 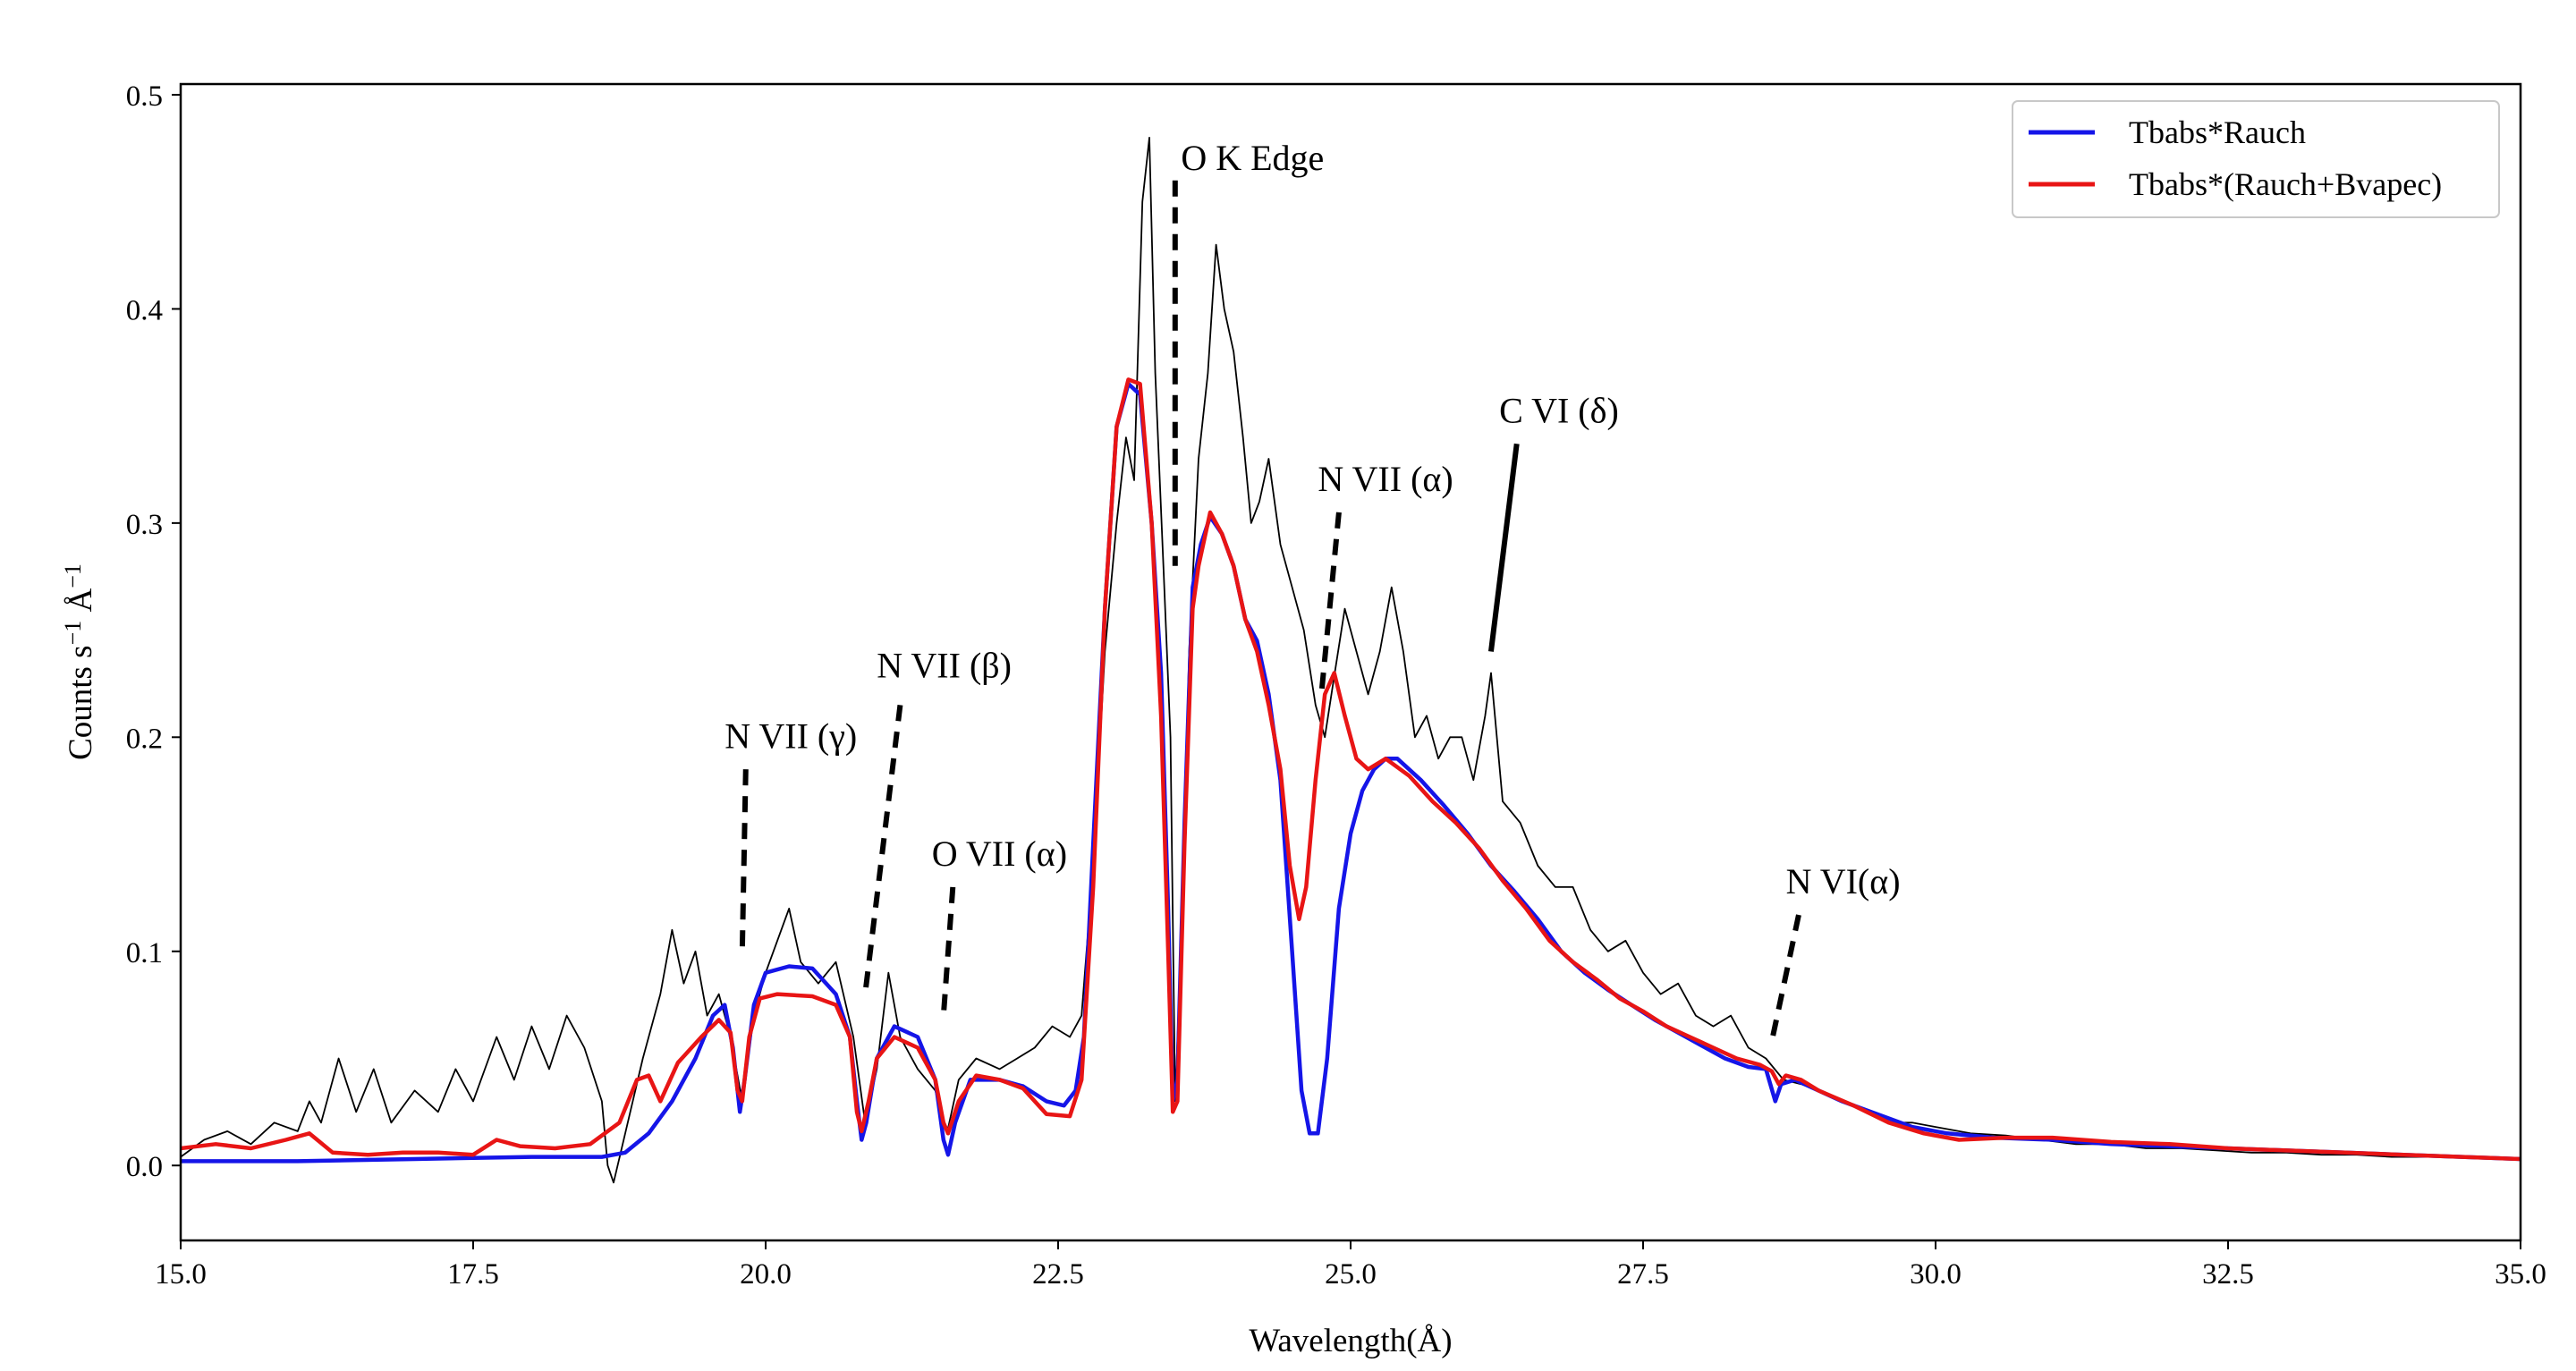 What do you see at coordinates (790, 735) in the screenshot?
I see `annotation-label-n-vii: N VII (γ)` at bounding box center [790, 735].